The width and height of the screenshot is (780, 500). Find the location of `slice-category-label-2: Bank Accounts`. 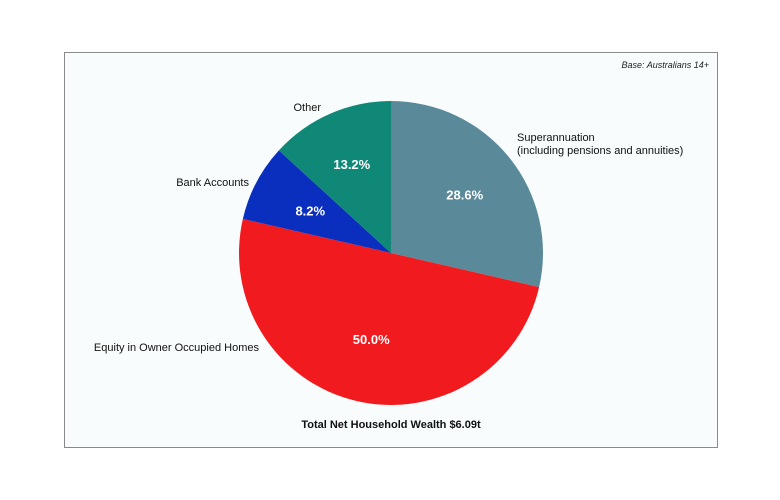

slice-category-label-2: Bank Accounts is located at coordinates (212, 183).